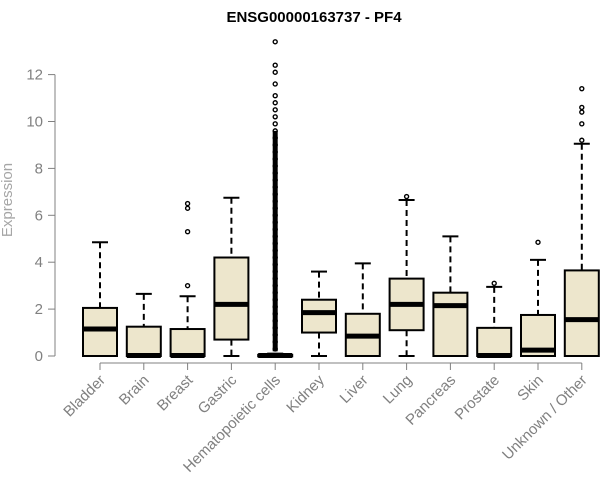 Image resolution: width=600 pixels, height=500 pixels. Describe the element at coordinates (477, 398) in the screenshot. I see `x-tick-label: Prostate` at that location.